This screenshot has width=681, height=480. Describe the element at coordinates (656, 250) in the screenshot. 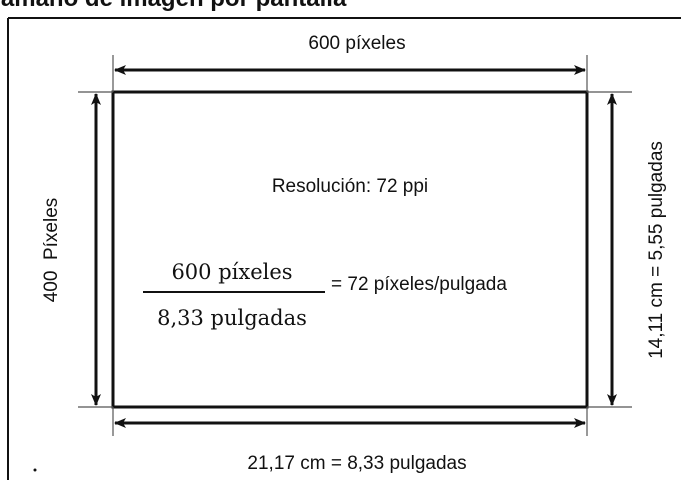

I see `right-label: 14,11 cm = 5,55 pulgadas` at that location.